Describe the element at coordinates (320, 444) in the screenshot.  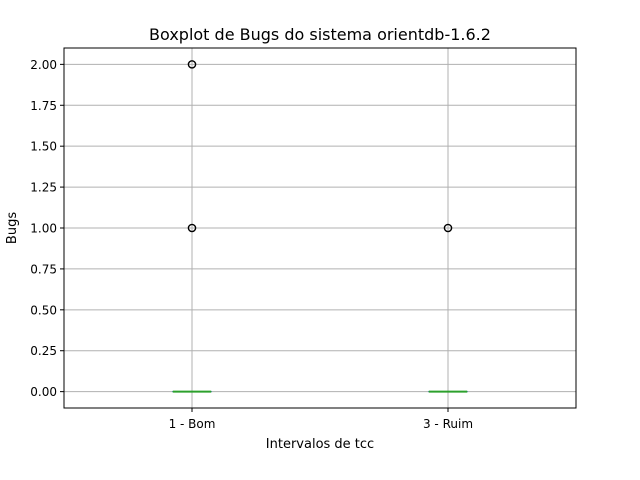
I see `x-axis-label: Intervalos de tcc` at that location.